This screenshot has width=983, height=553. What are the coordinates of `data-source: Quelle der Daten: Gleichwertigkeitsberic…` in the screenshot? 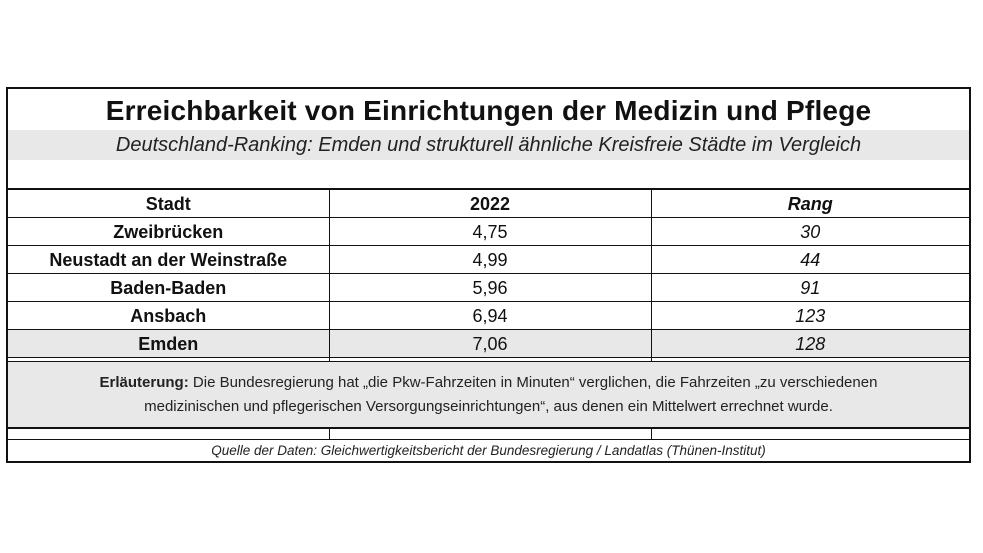 It's located at (488, 450).